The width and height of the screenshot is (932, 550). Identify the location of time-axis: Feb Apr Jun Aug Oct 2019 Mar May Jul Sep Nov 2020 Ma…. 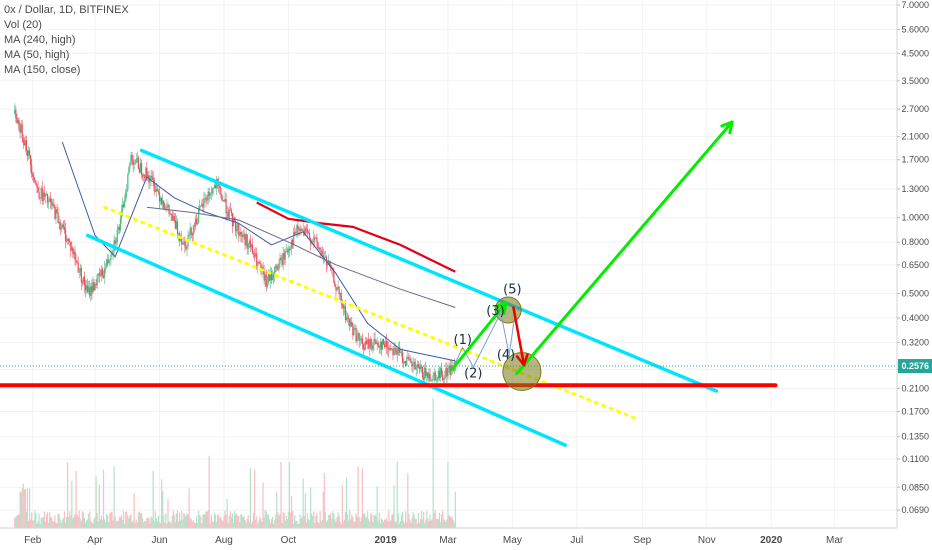
(448, 536).